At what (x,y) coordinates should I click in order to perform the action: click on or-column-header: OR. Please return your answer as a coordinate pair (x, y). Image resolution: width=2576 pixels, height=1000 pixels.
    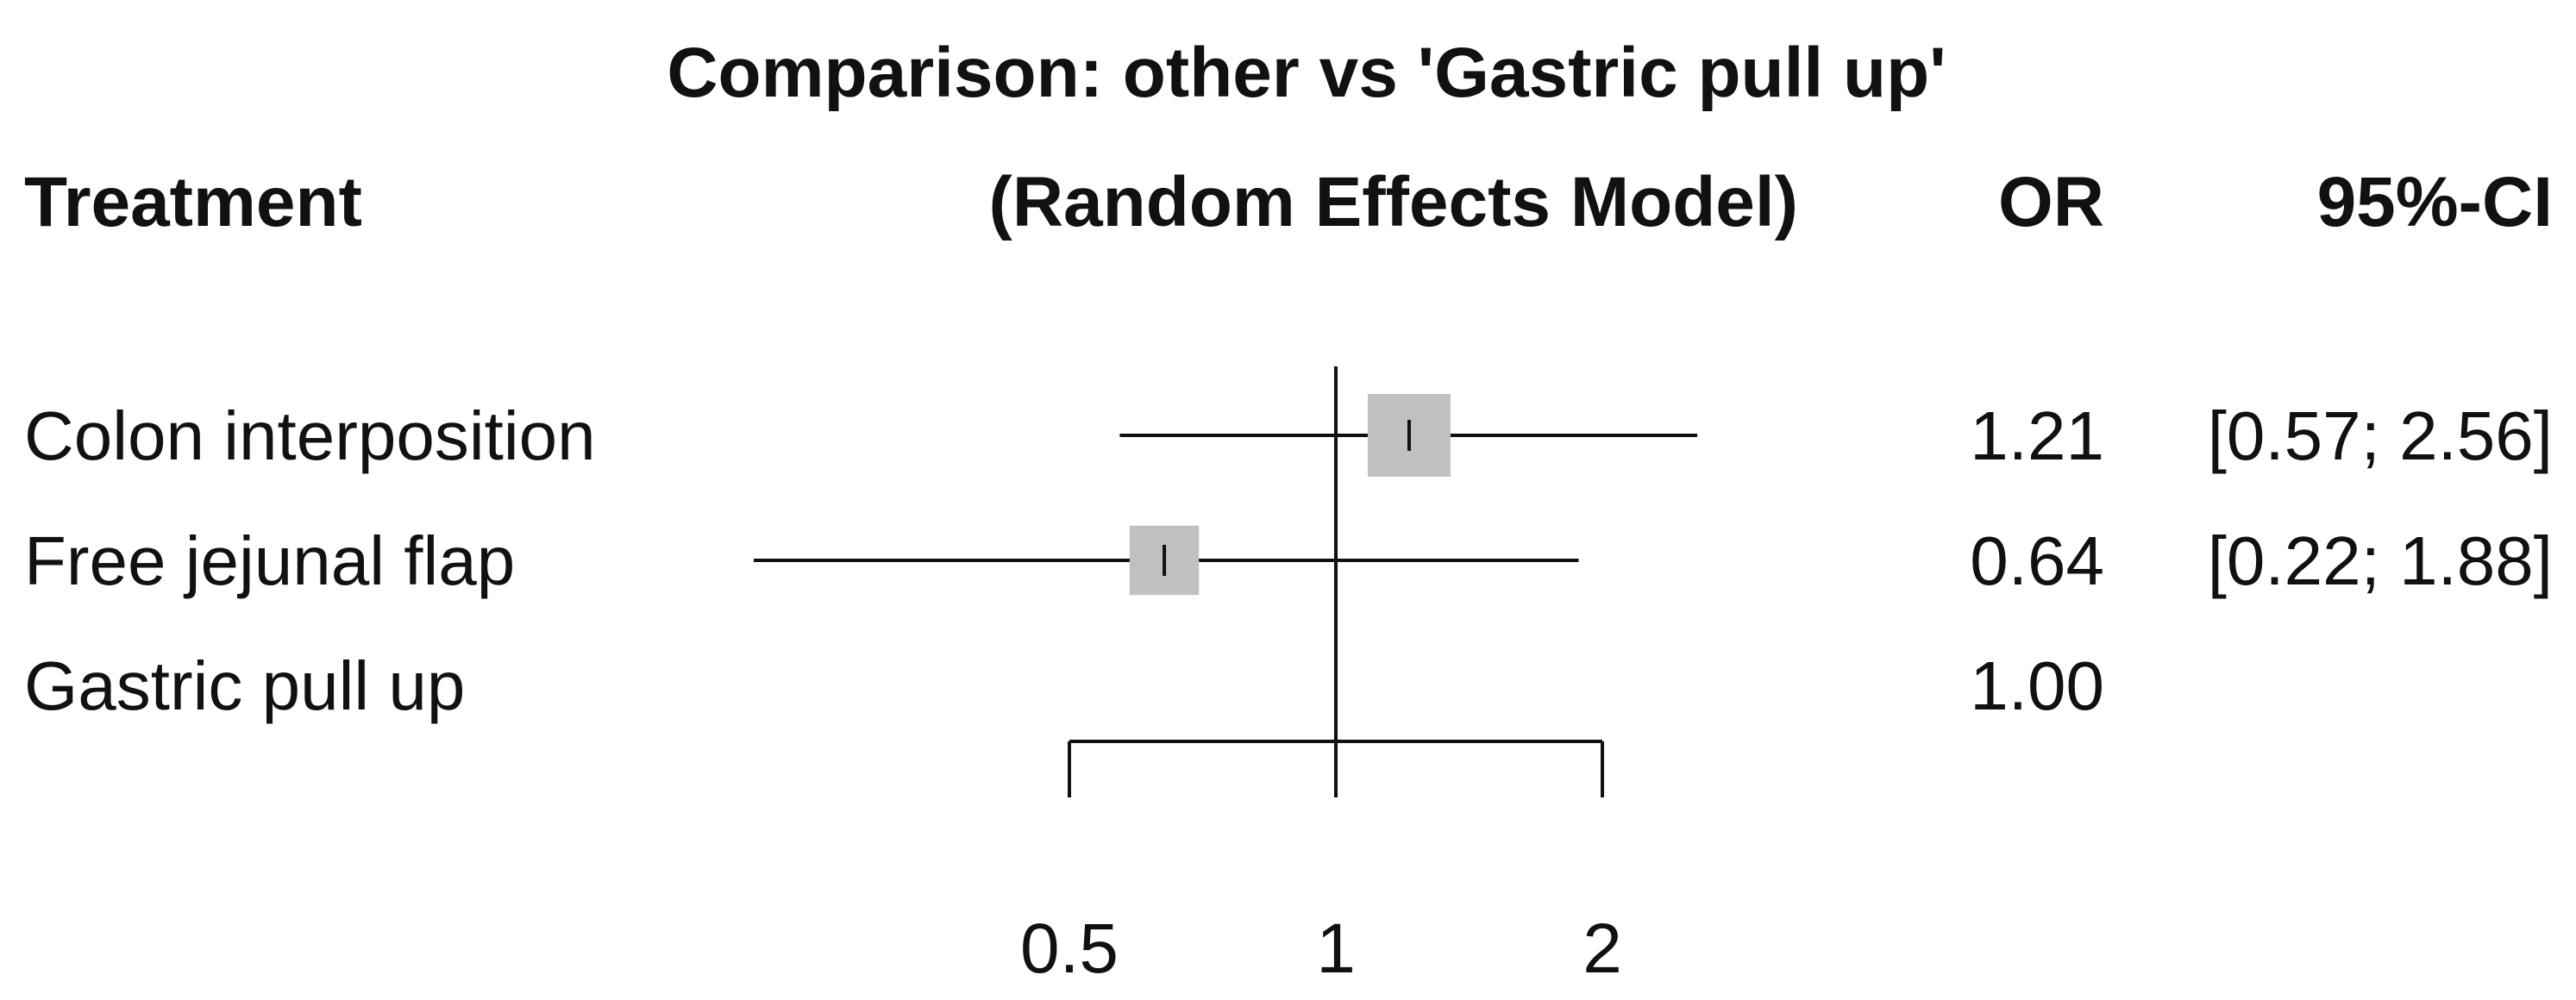
    Looking at the image, I should click on (2051, 202).